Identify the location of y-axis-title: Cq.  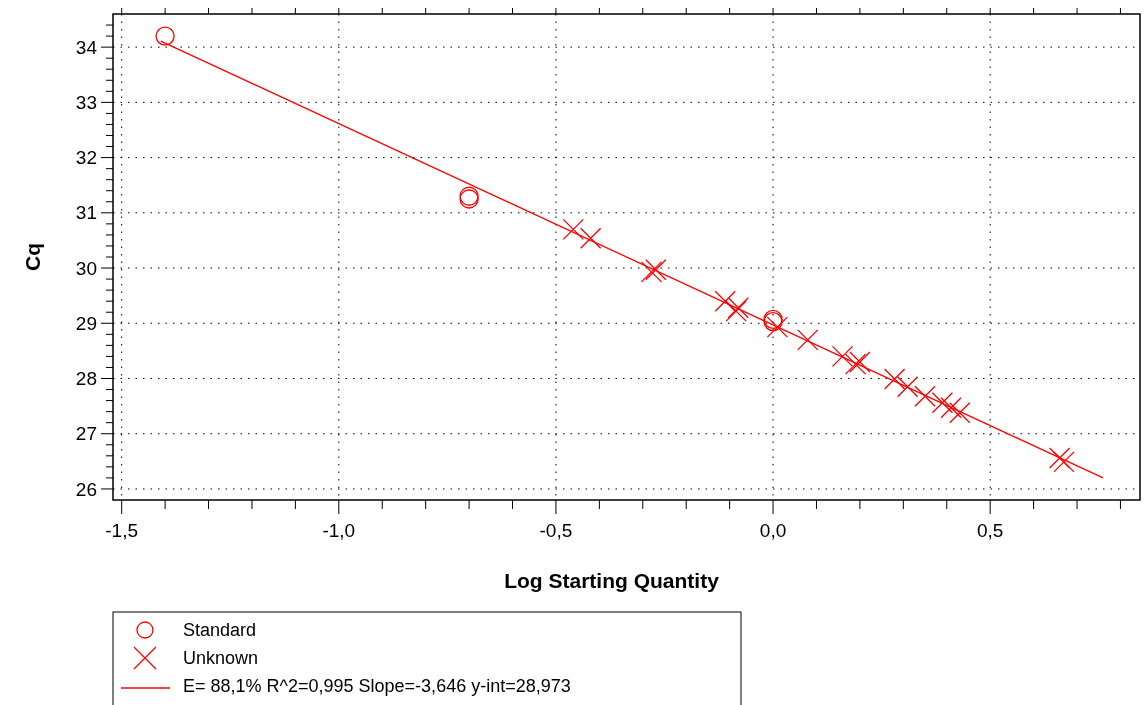
(32, 257).